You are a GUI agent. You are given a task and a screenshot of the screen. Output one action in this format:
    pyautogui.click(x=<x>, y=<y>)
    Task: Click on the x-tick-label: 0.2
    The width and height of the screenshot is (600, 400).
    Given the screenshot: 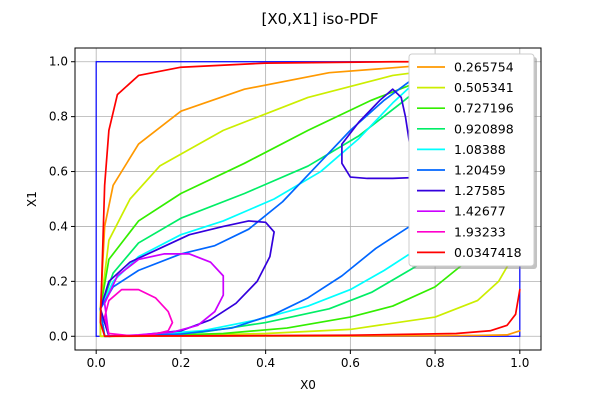 What is the action you would take?
    pyautogui.click(x=180, y=363)
    